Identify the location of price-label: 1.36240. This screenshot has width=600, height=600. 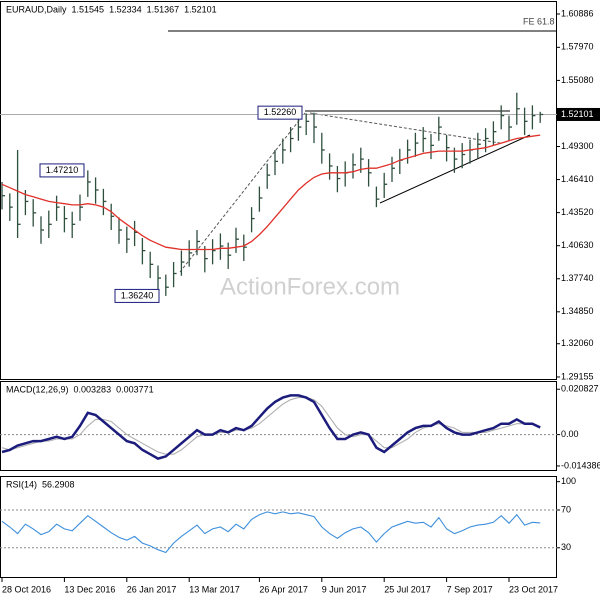
(137, 295).